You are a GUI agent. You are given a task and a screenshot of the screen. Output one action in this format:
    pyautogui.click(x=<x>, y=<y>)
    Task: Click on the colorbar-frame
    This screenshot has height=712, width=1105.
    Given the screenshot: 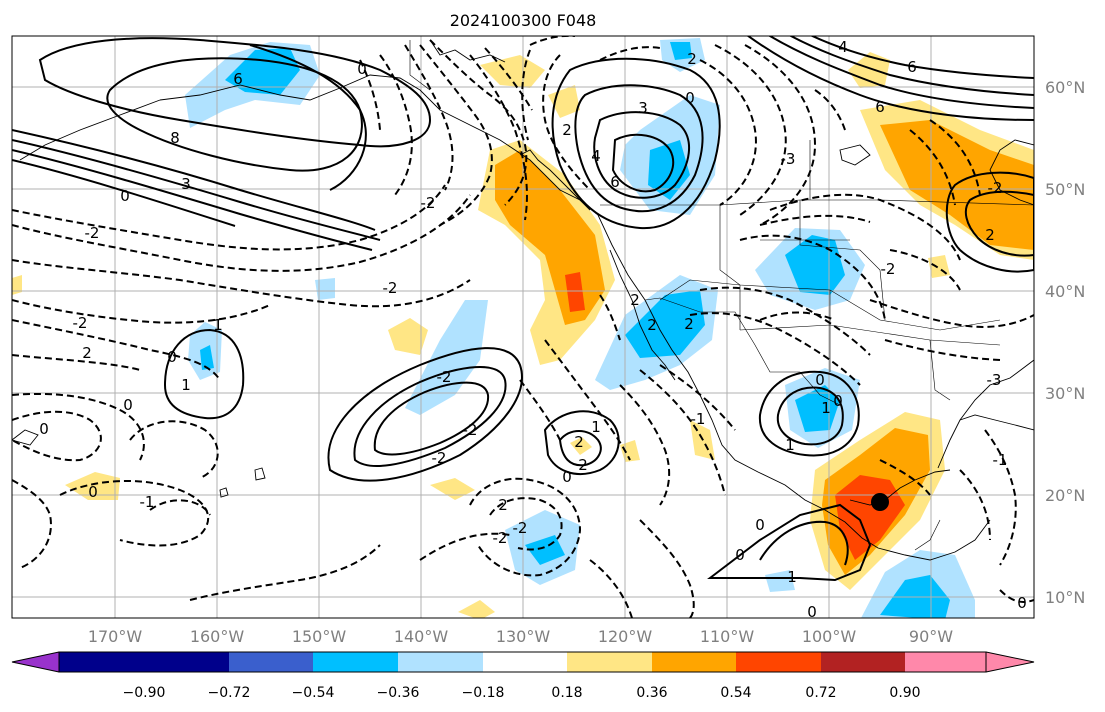 What is the action you would take?
    pyautogui.click(x=522, y=662)
    